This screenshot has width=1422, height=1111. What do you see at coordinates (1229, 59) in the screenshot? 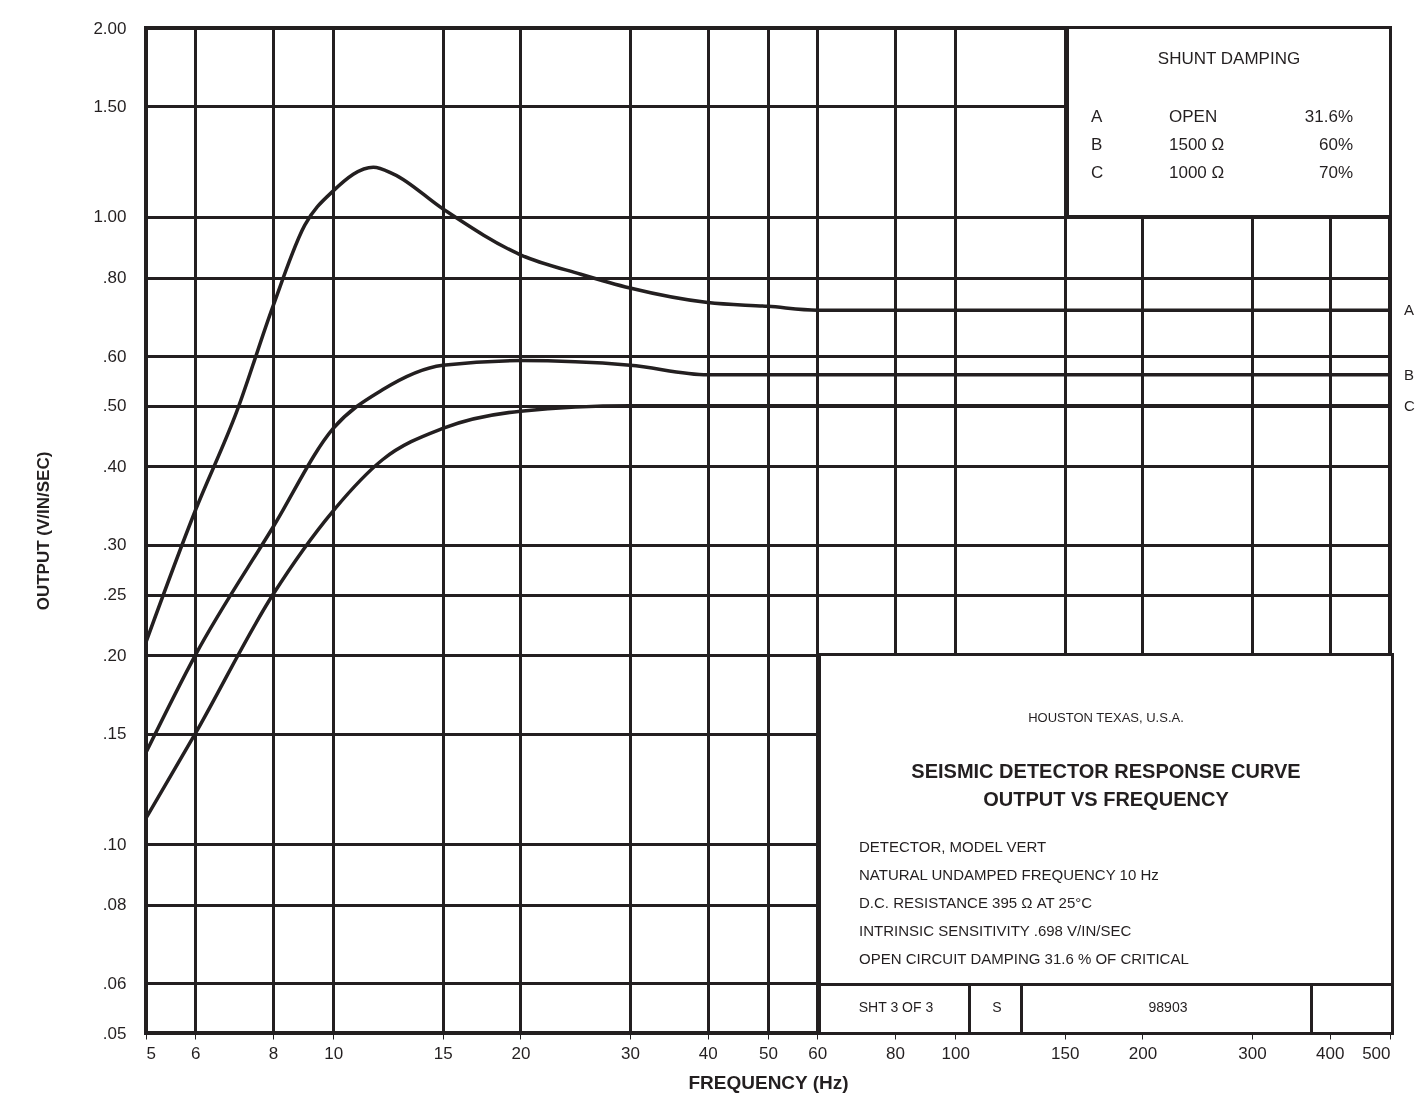
I see `annotation: SHUNT DAMPING` at bounding box center [1229, 59].